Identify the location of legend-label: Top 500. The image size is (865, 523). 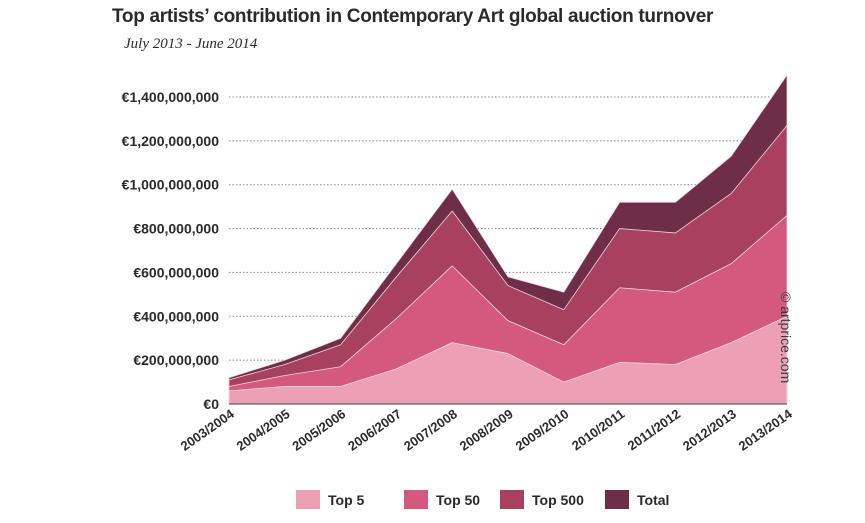
(558, 500).